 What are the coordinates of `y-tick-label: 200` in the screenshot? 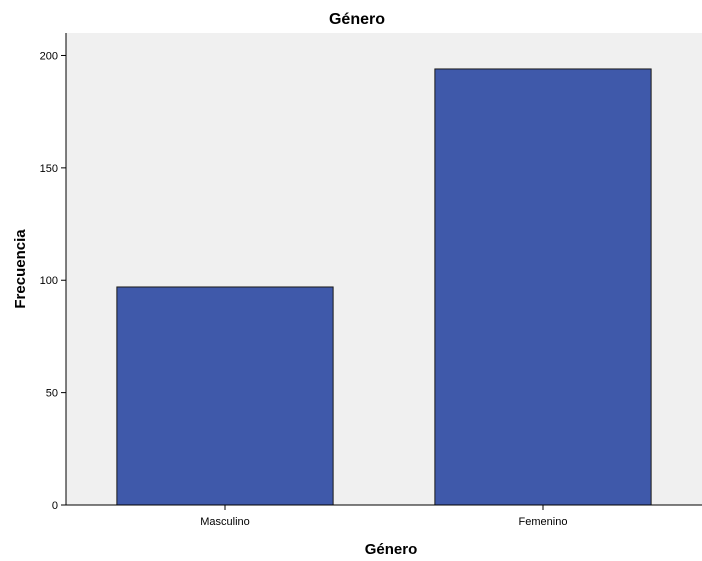 It's located at (49, 56).